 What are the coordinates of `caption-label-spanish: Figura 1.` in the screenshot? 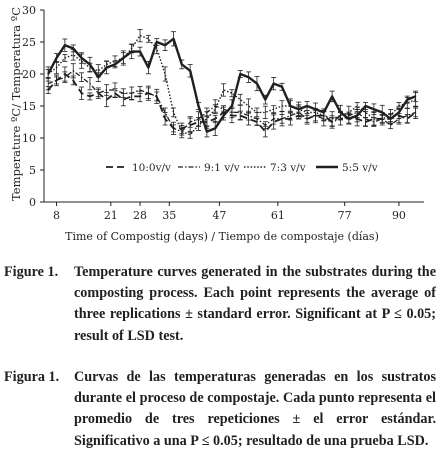 It's located at (32, 377).